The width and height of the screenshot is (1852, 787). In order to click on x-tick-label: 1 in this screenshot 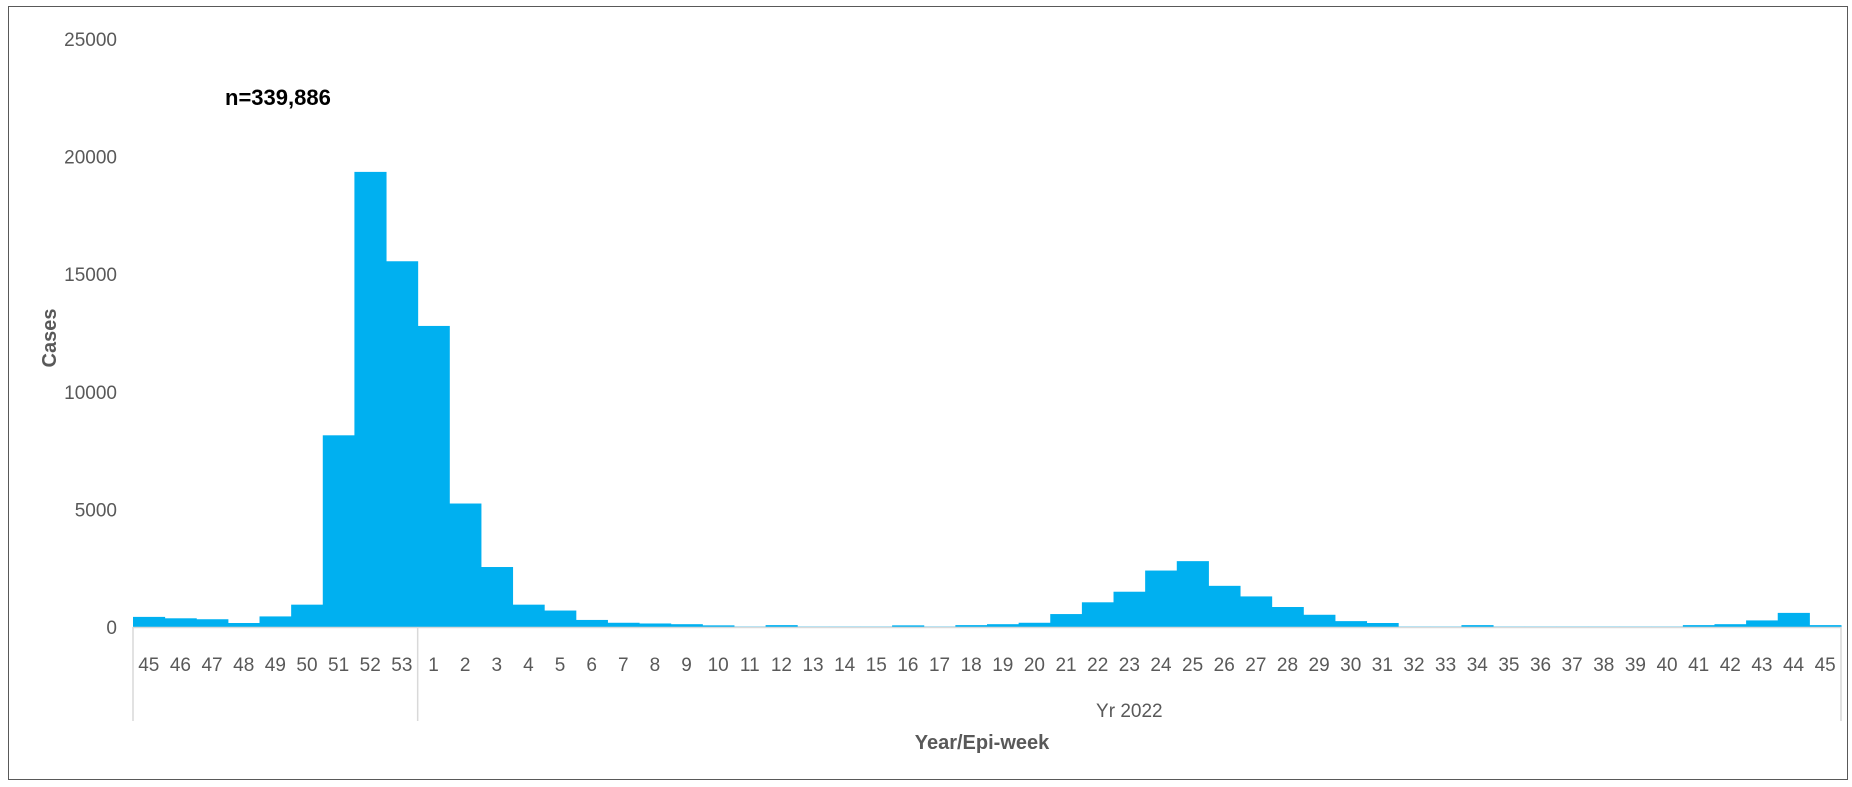, I will do `click(433, 665)`.